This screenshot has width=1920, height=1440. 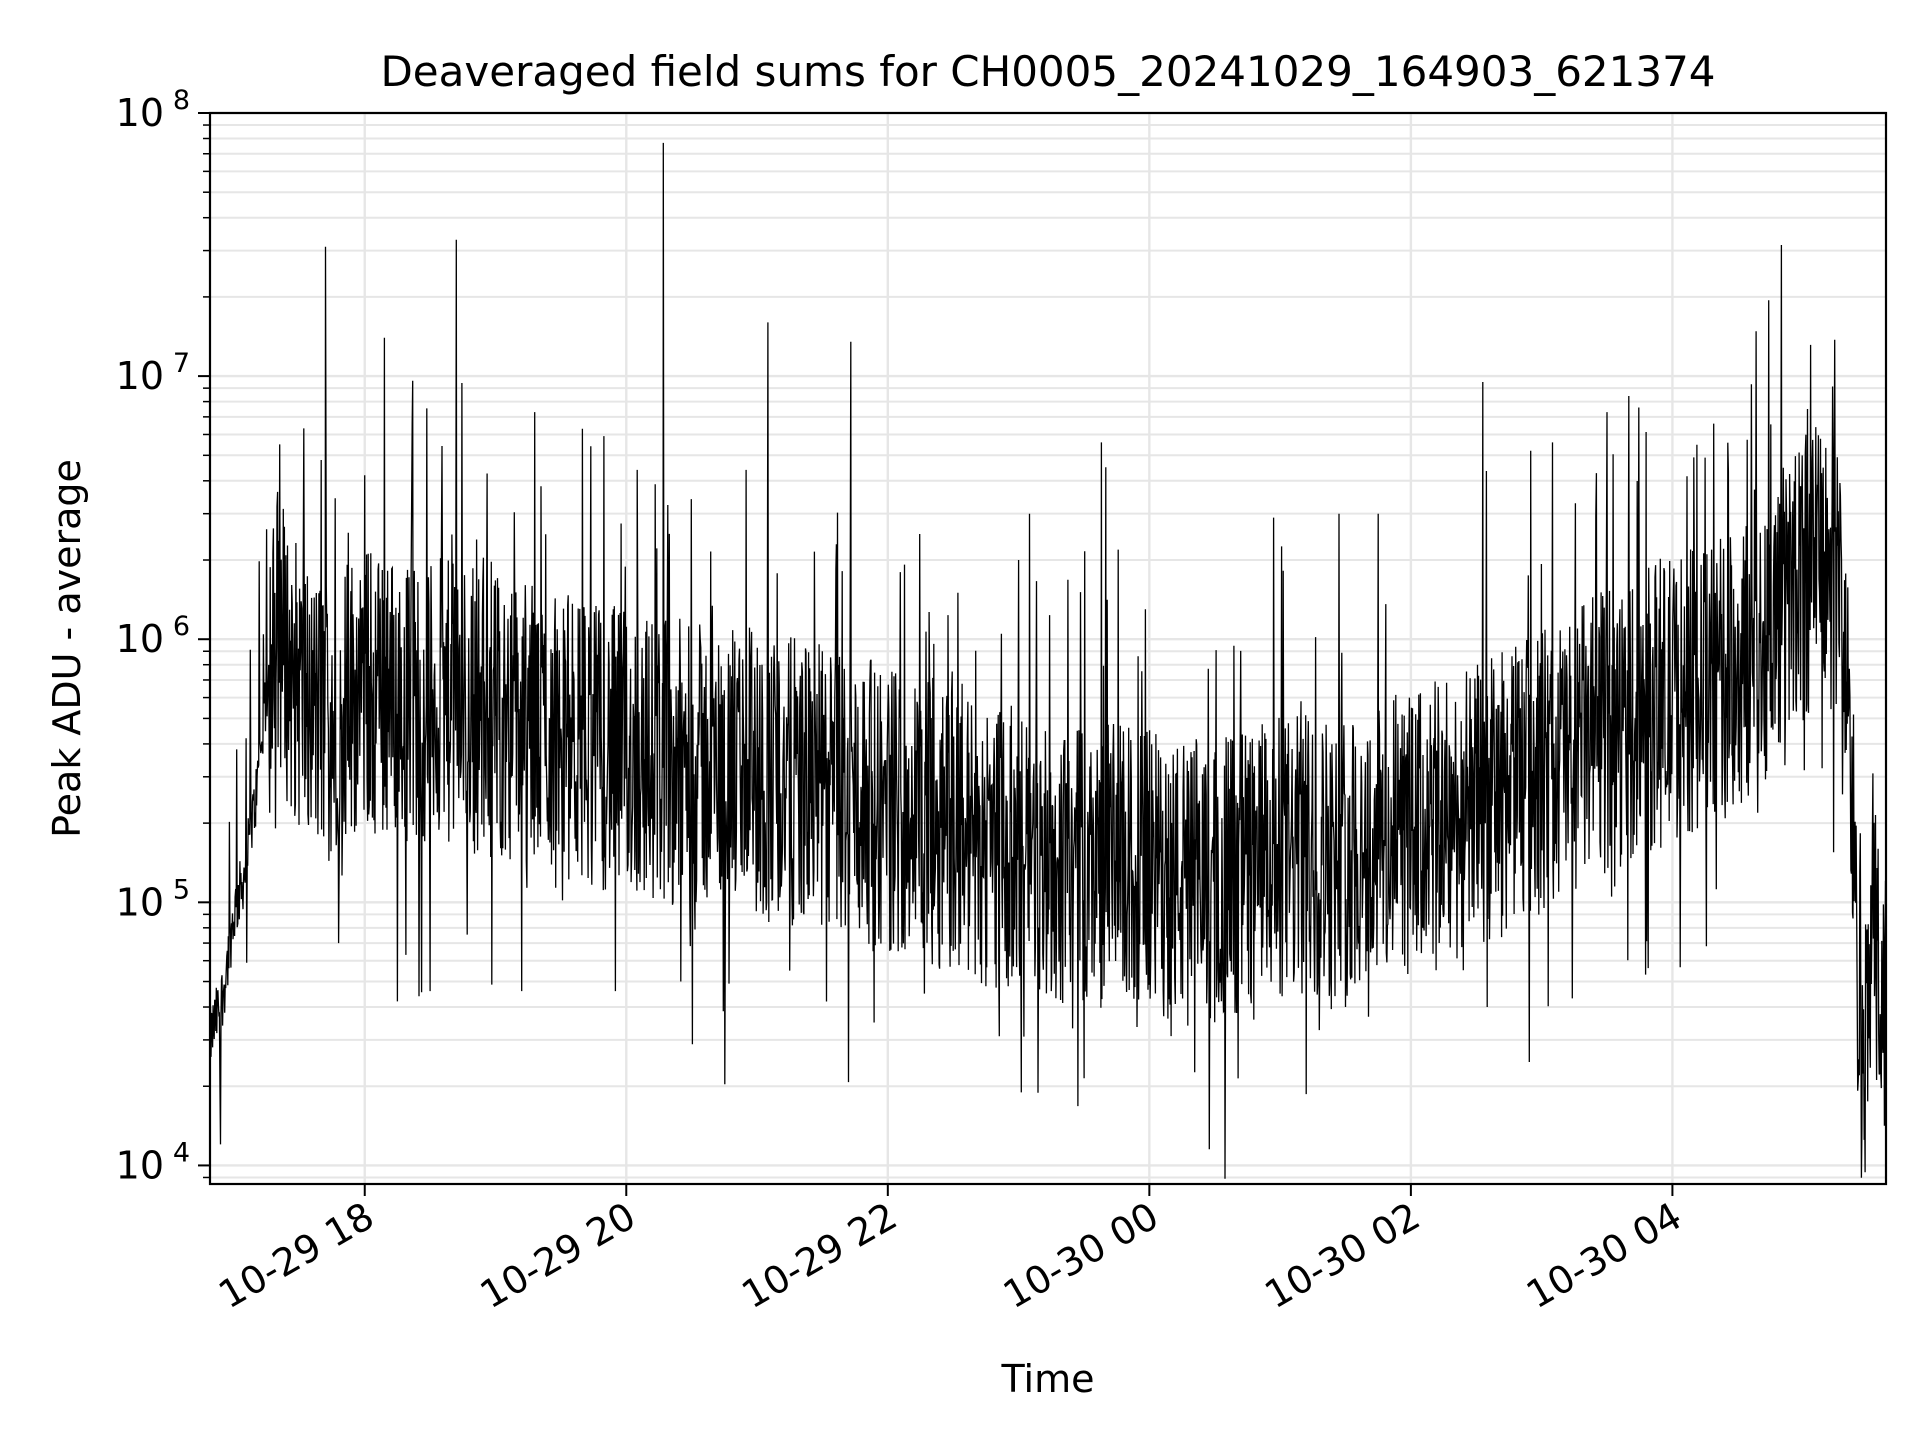 What do you see at coordinates (181, 363) in the screenshot?
I see `y-tick-exponent: 7` at bounding box center [181, 363].